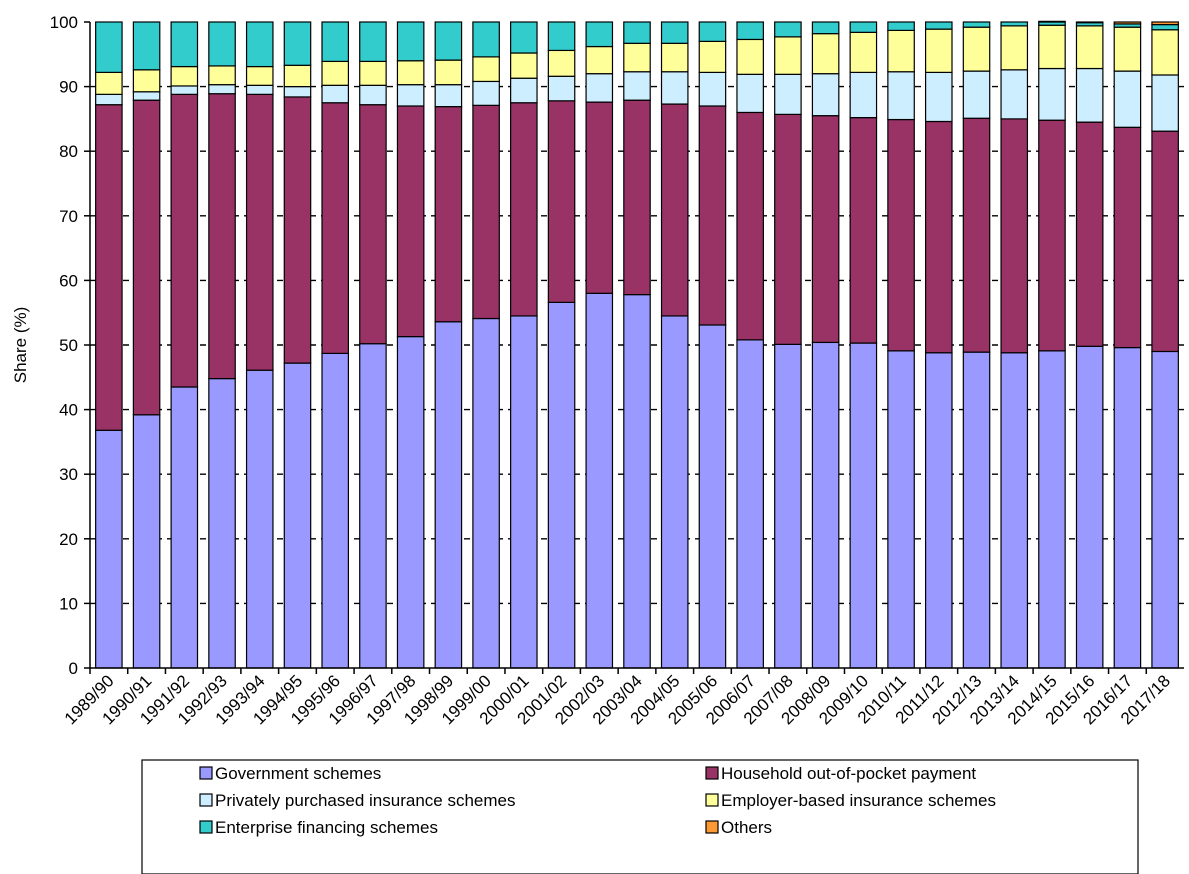  I want to click on y-tick-label: 80, so click(68, 151).